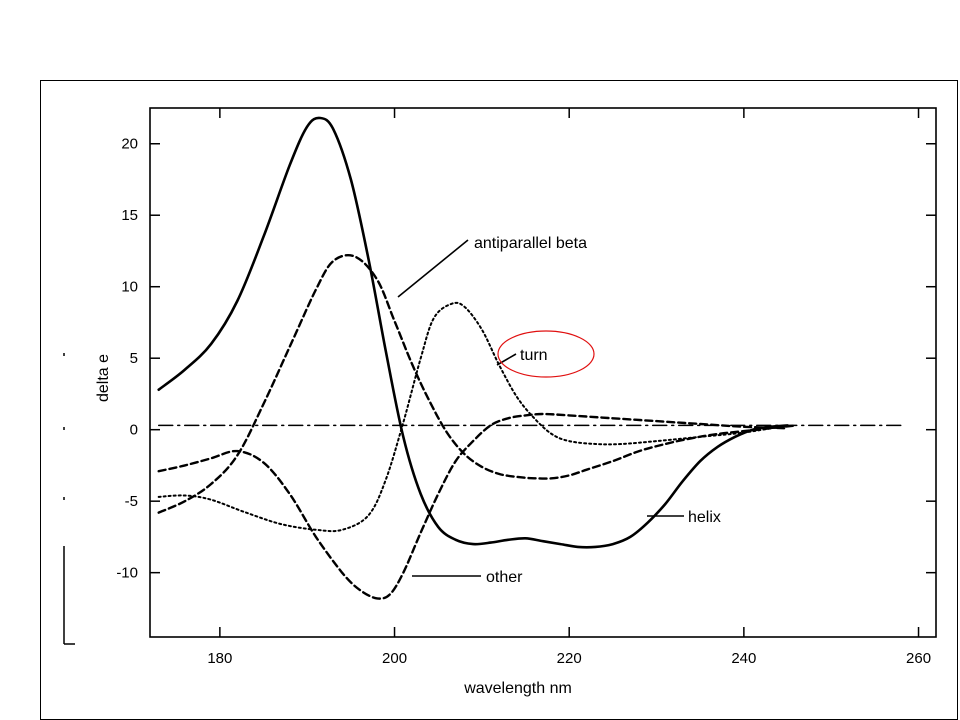 The height and width of the screenshot is (720, 960). What do you see at coordinates (134, 358) in the screenshot?
I see `y-tick-label: 5` at bounding box center [134, 358].